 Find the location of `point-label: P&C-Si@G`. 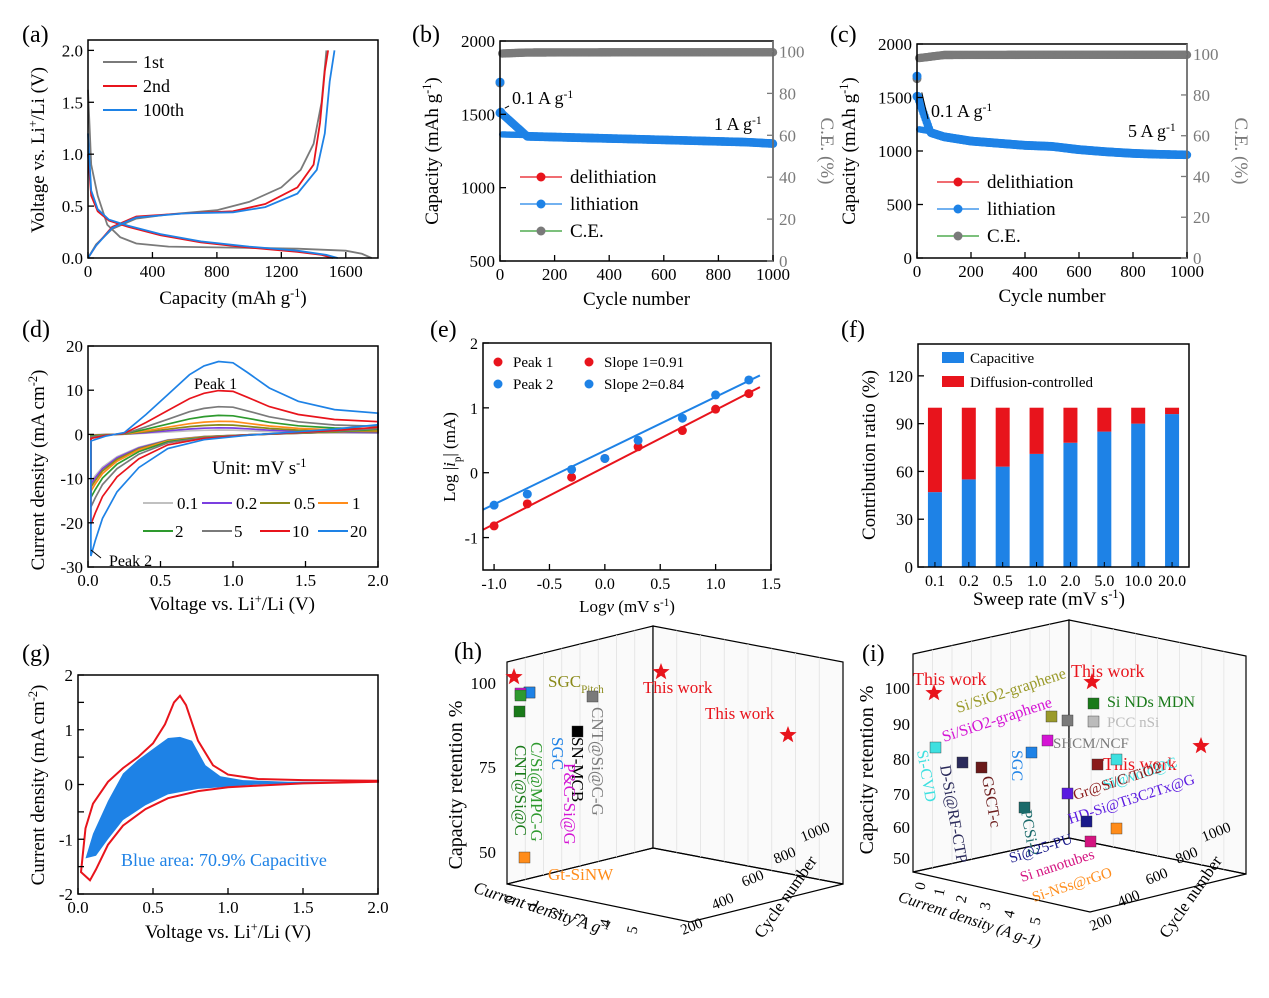

point-label: P&C-Si@G is located at coordinates (569, 804).